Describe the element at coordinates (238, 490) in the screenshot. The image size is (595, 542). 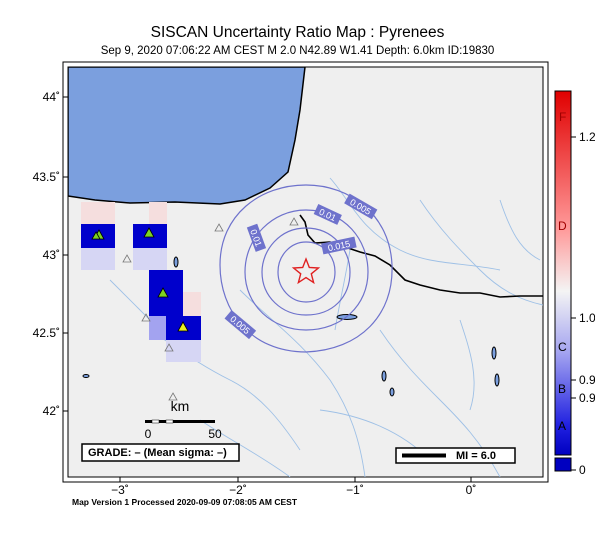
I see `svg-text: −2˚` at that location.